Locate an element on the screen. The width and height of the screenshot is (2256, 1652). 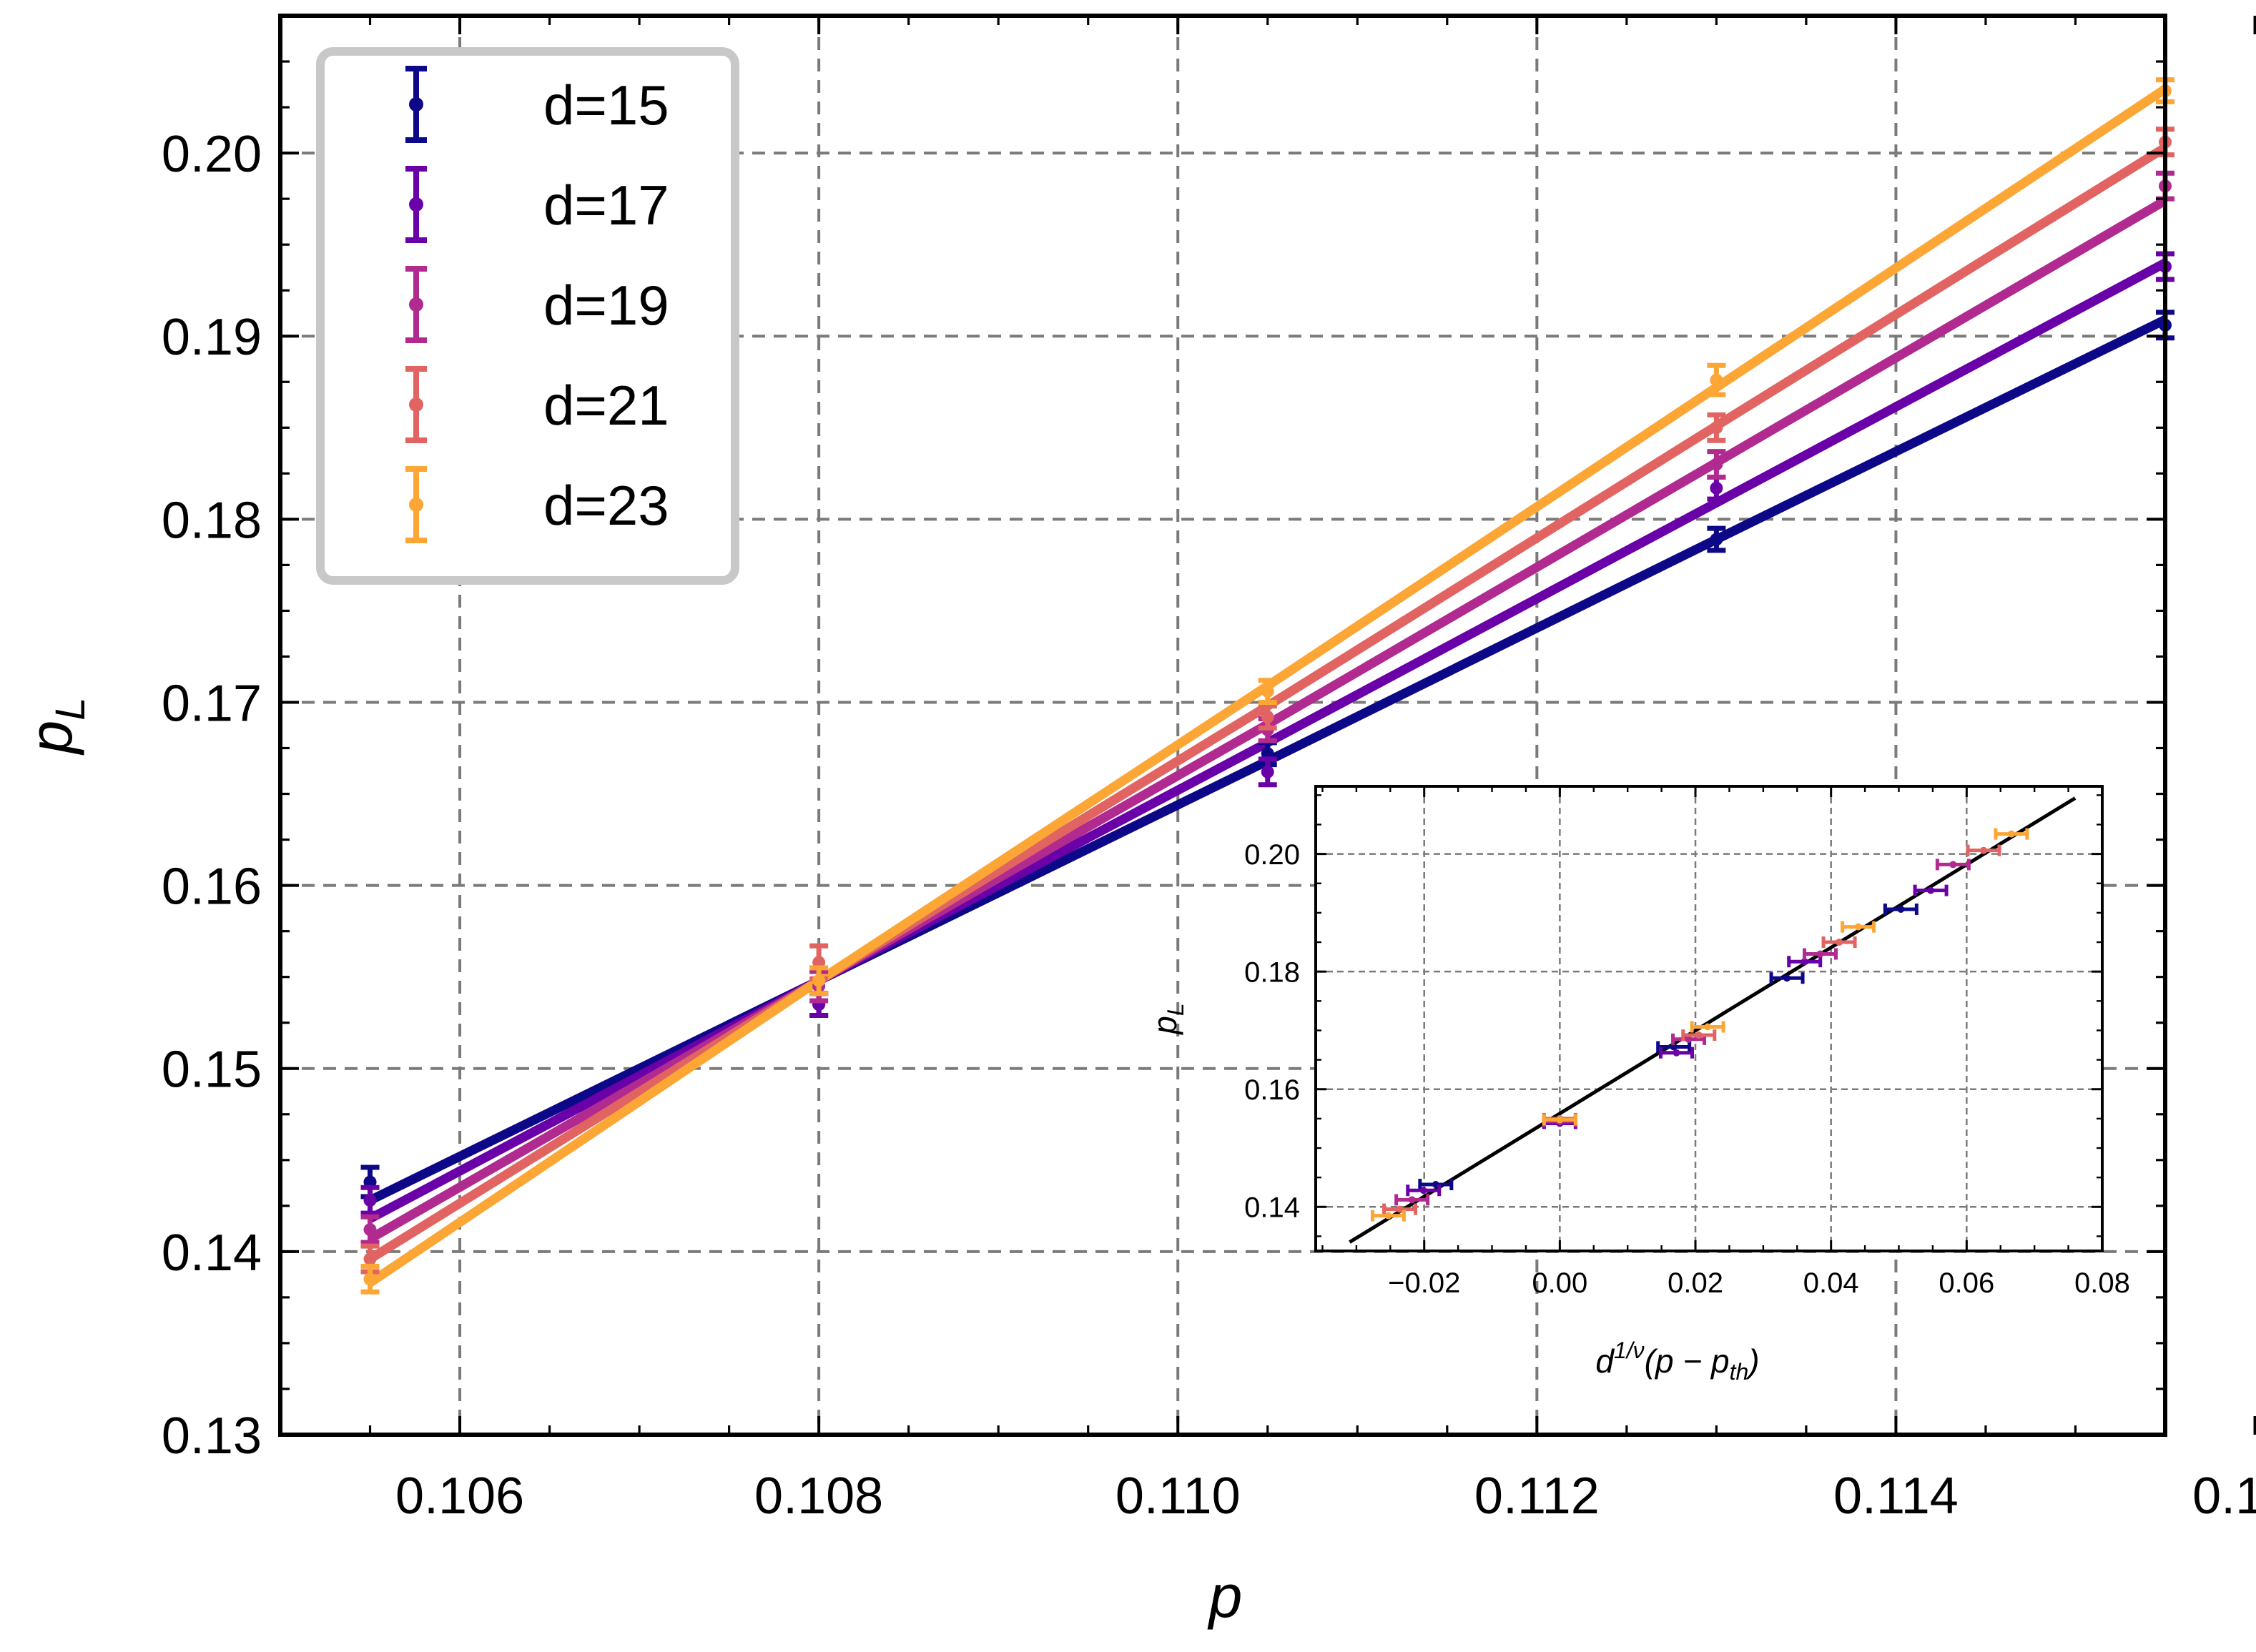
inset-y-tick-labels: 0.14 0.16 0.18 0.20 is located at coordinates (1272, 1032).